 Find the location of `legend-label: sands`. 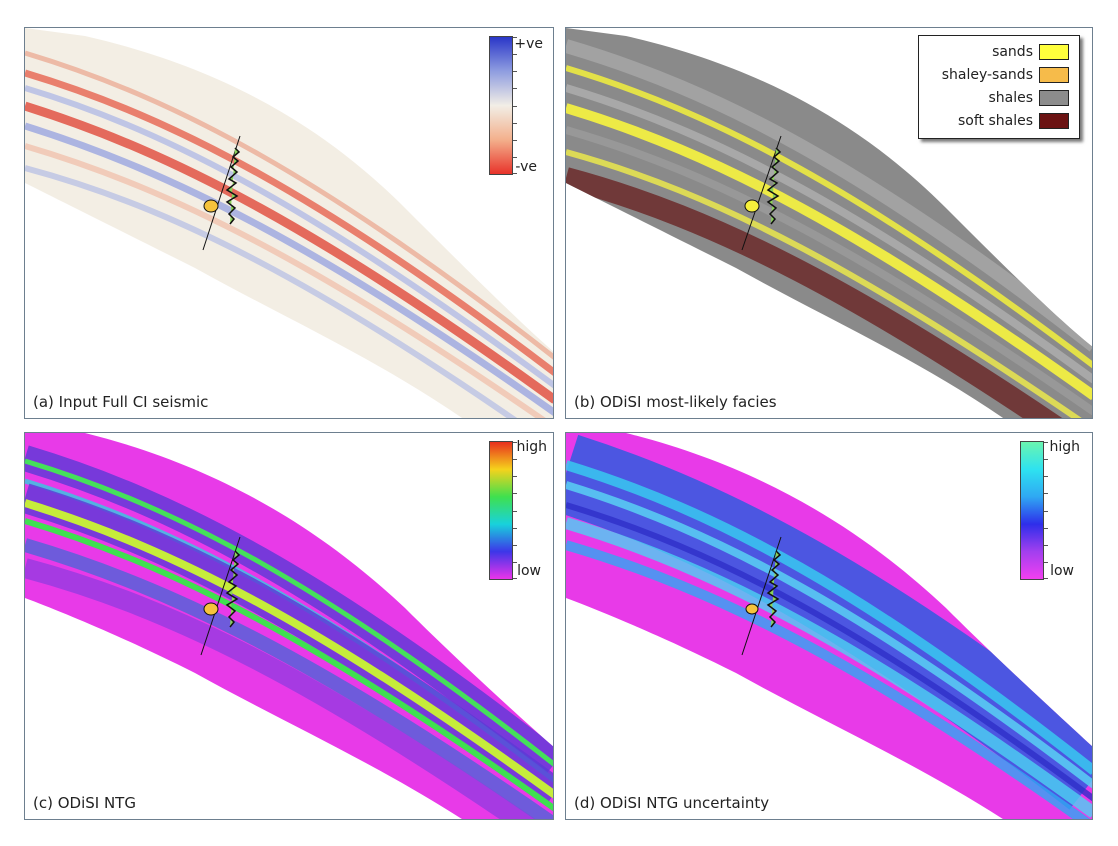

legend-label: sands is located at coordinates (1012, 52).